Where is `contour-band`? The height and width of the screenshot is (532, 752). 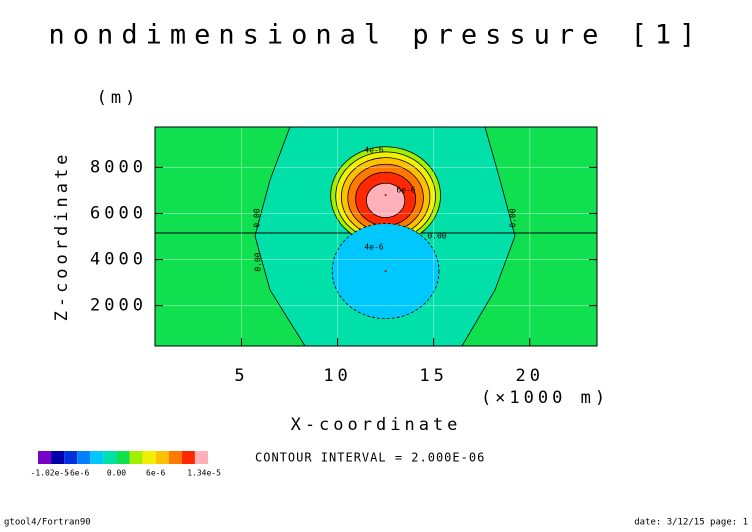
contour-band is located at coordinates (385, 200).